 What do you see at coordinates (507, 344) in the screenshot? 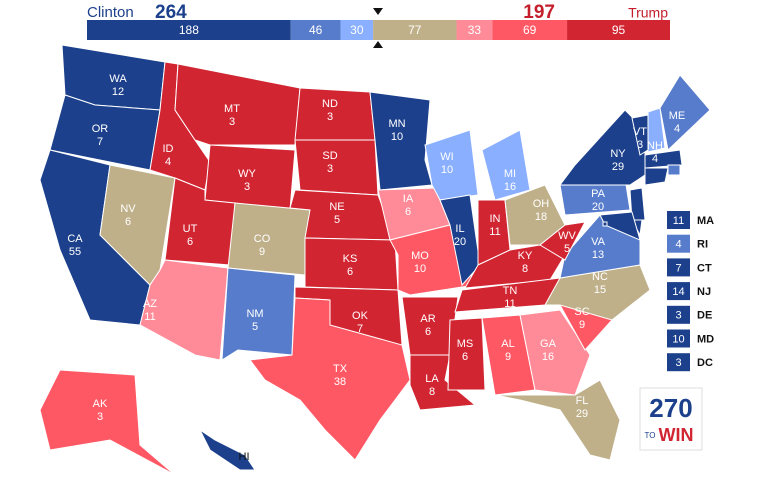
I see `state-abbr: AL` at bounding box center [507, 344].